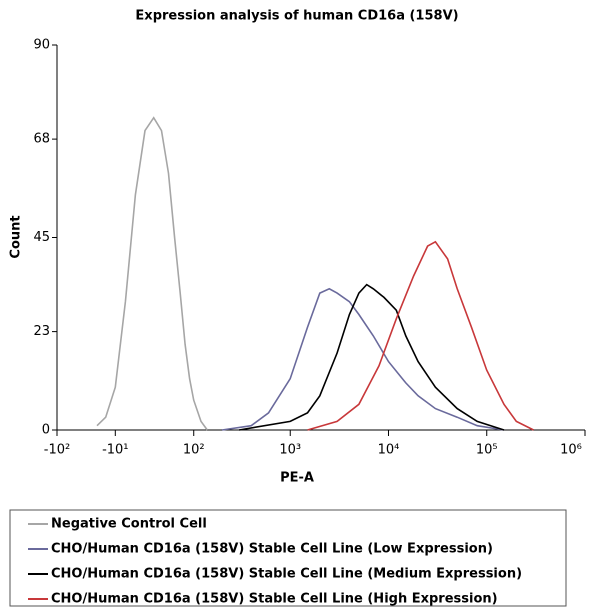  What do you see at coordinates (41, 331) in the screenshot?
I see `y-tick-label: 23` at bounding box center [41, 331].